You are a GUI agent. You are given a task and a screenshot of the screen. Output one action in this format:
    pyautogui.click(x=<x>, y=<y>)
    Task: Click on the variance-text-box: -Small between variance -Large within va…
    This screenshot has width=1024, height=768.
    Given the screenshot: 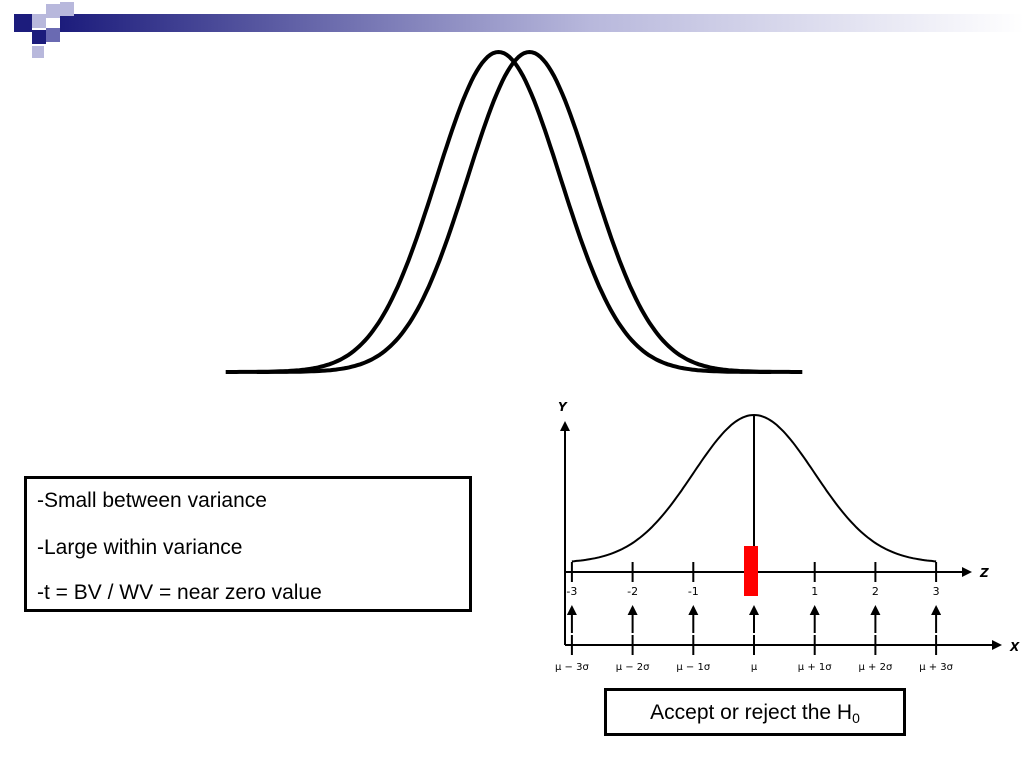 What is the action you would take?
    pyautogui.click(x=248, y=544)
    